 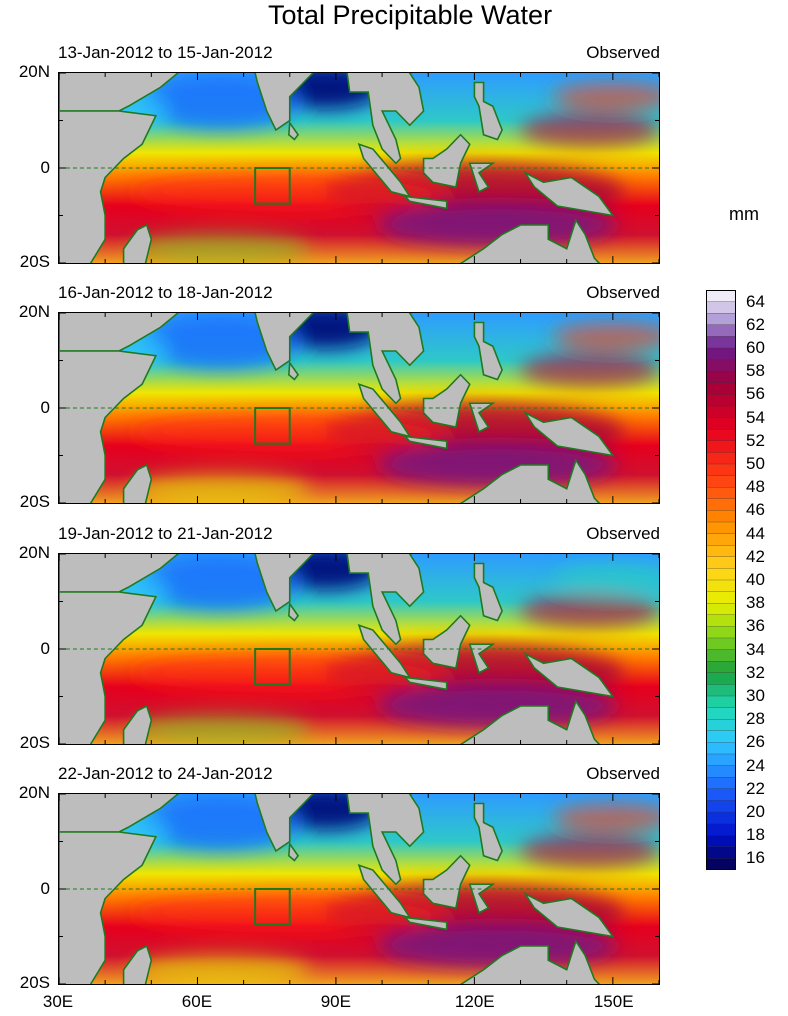 I want to click on colorbar-tick-label: 42, so click(x=755, y=556).